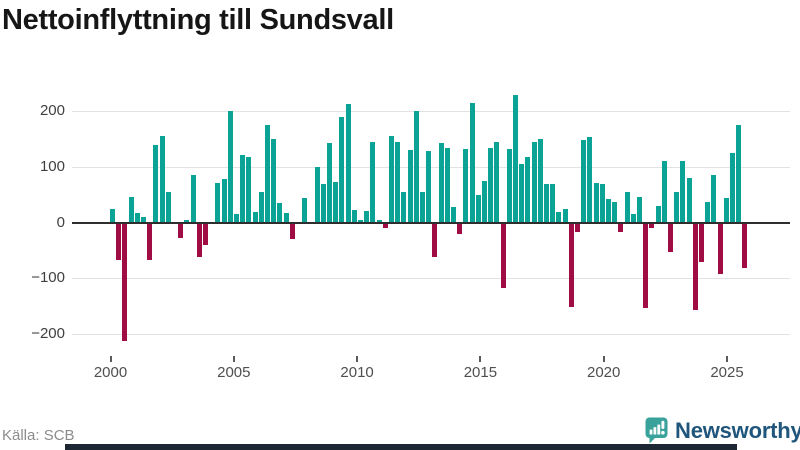 Image resolution: width=800 pixels, height=450 pixels. I want to click on y-tick-label-100: 100, so click(52, 166).